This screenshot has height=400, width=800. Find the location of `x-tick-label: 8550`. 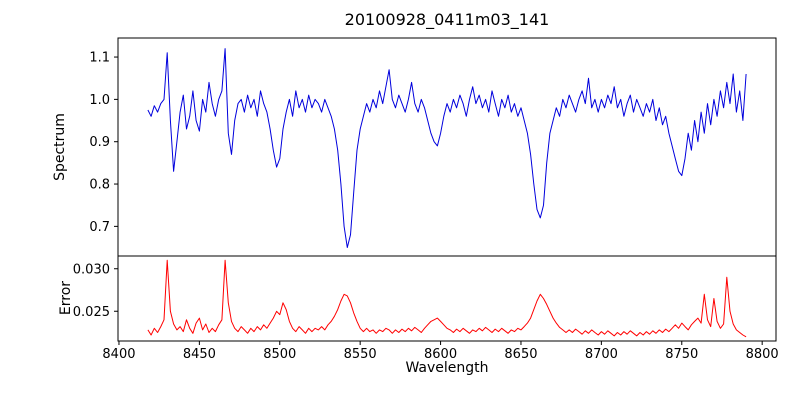

x-tick-label: 8550 is located at coordinates (360, 354).